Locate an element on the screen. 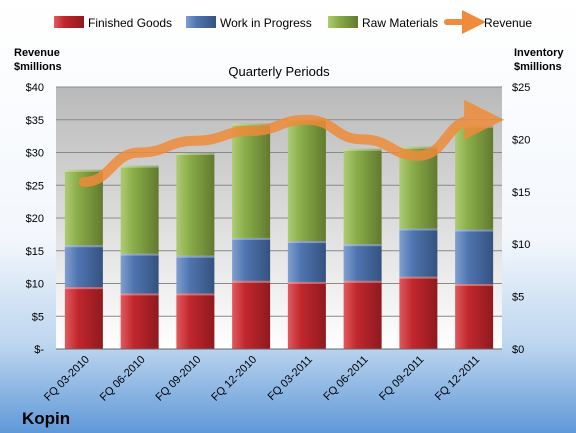 This screenshot has width=576, height=433. legend-label-raw-materials: Raw Materials is located at coordinates (400, 23).